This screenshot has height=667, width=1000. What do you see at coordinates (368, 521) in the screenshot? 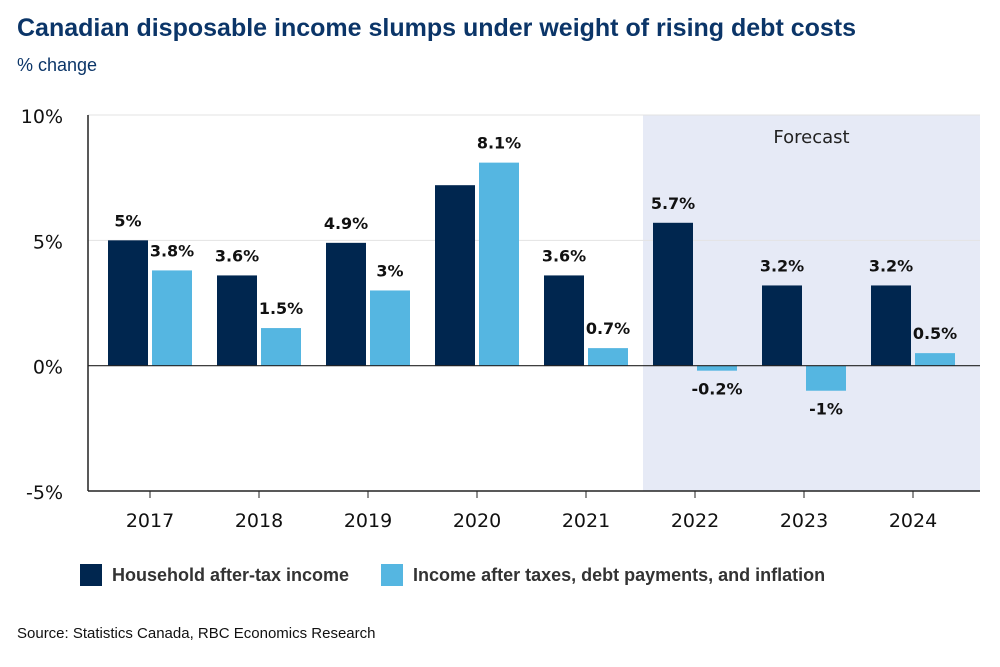
I see `x-tick-label: 2019` at bounding box center [368, 521].